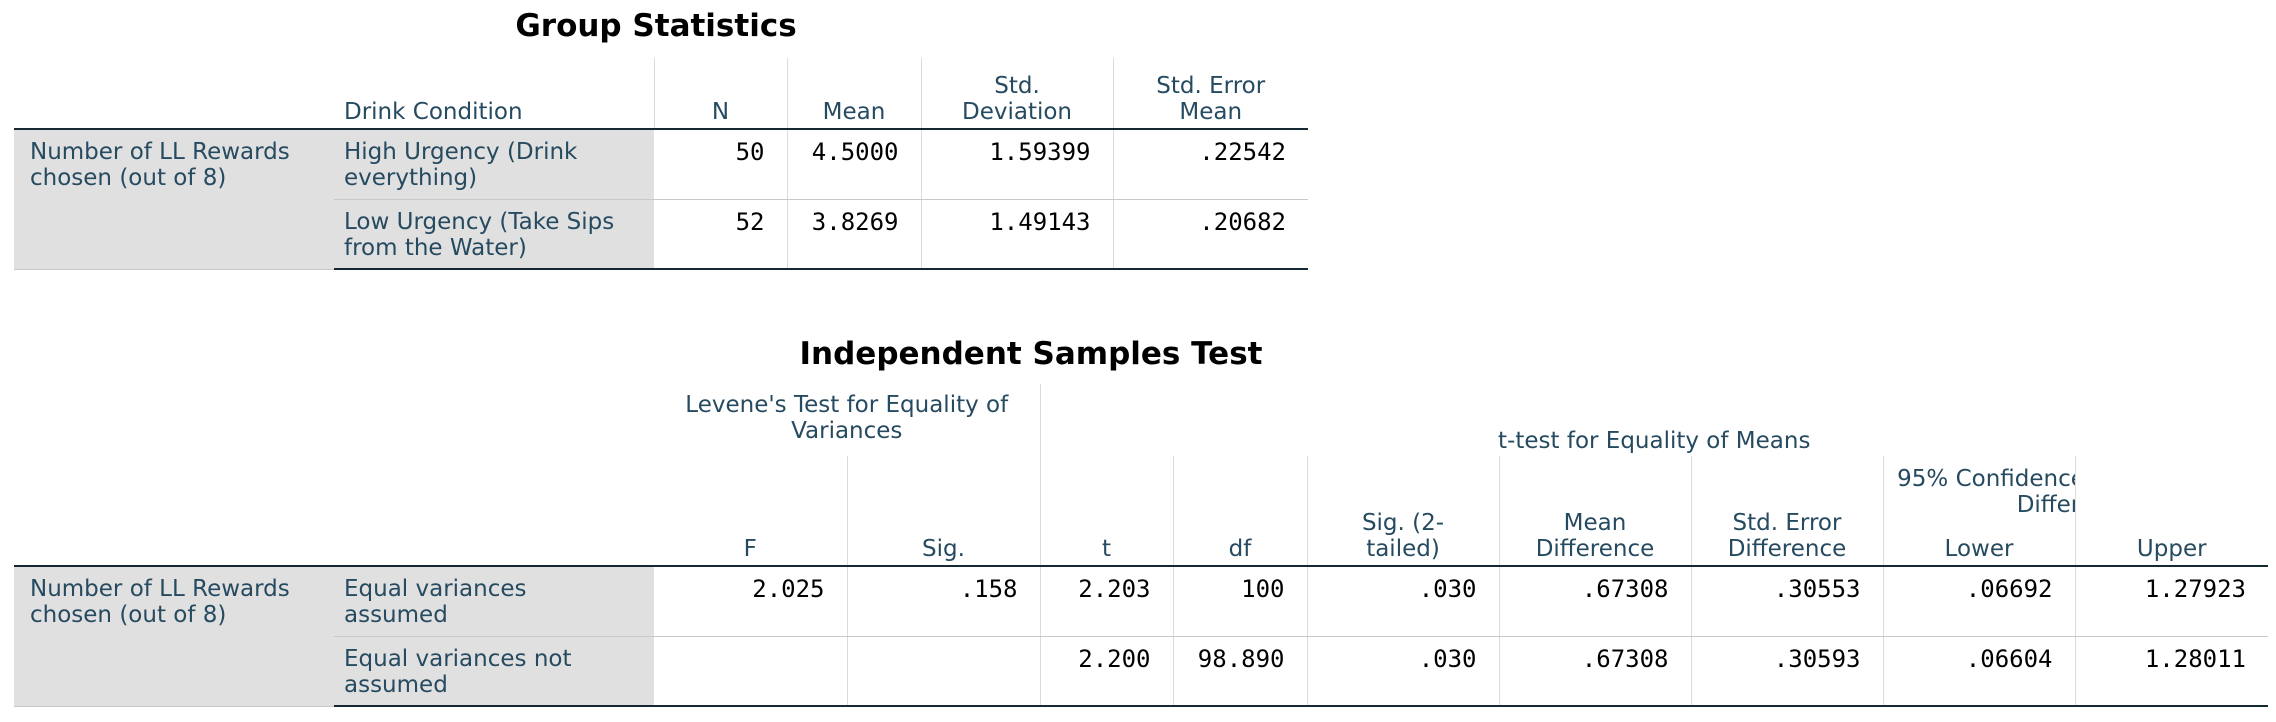 This screenshot has height=722, width=2276. Describe the element at coordinates (494, 94) in the screenshot. I see `header-drink-condition: Drink Condition` at that location.